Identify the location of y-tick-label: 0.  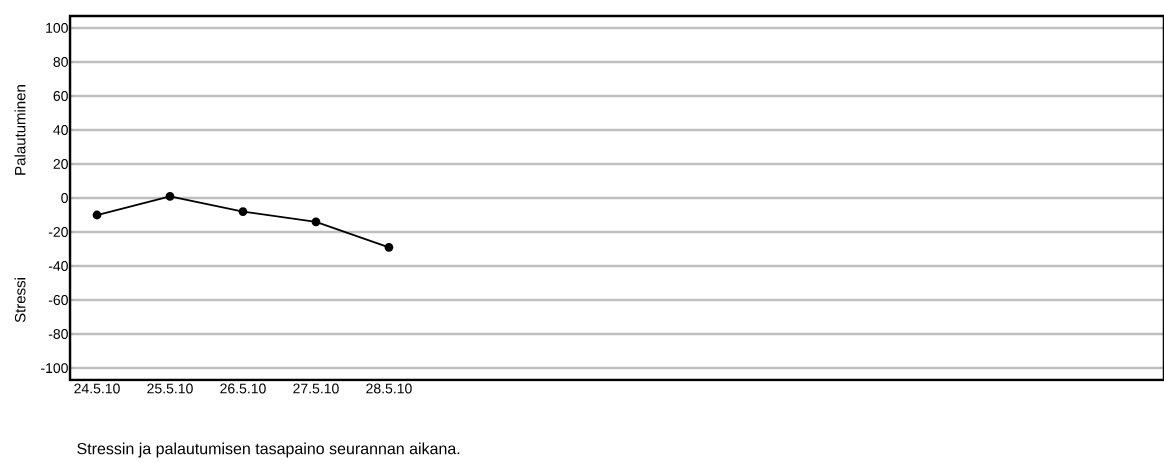
(64, 198).